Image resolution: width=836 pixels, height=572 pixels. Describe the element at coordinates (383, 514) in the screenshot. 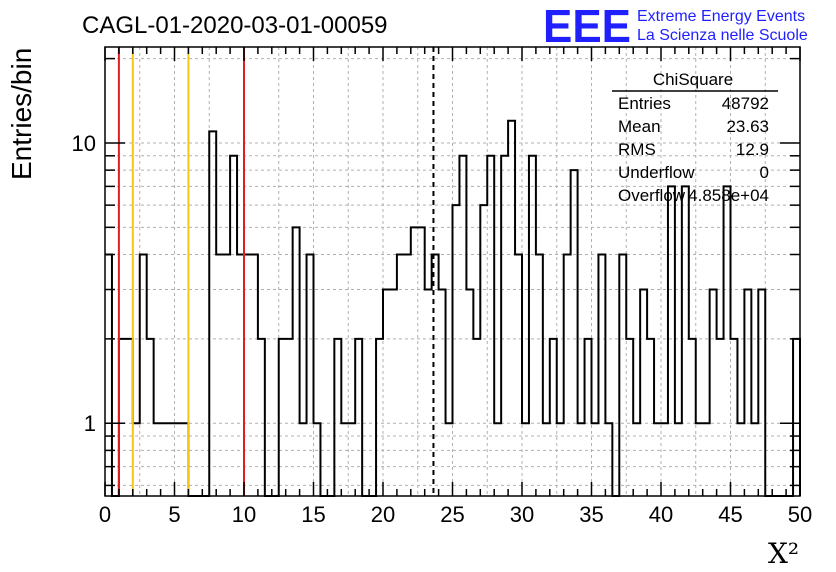

I see `x-tick-label: 20` at that location.